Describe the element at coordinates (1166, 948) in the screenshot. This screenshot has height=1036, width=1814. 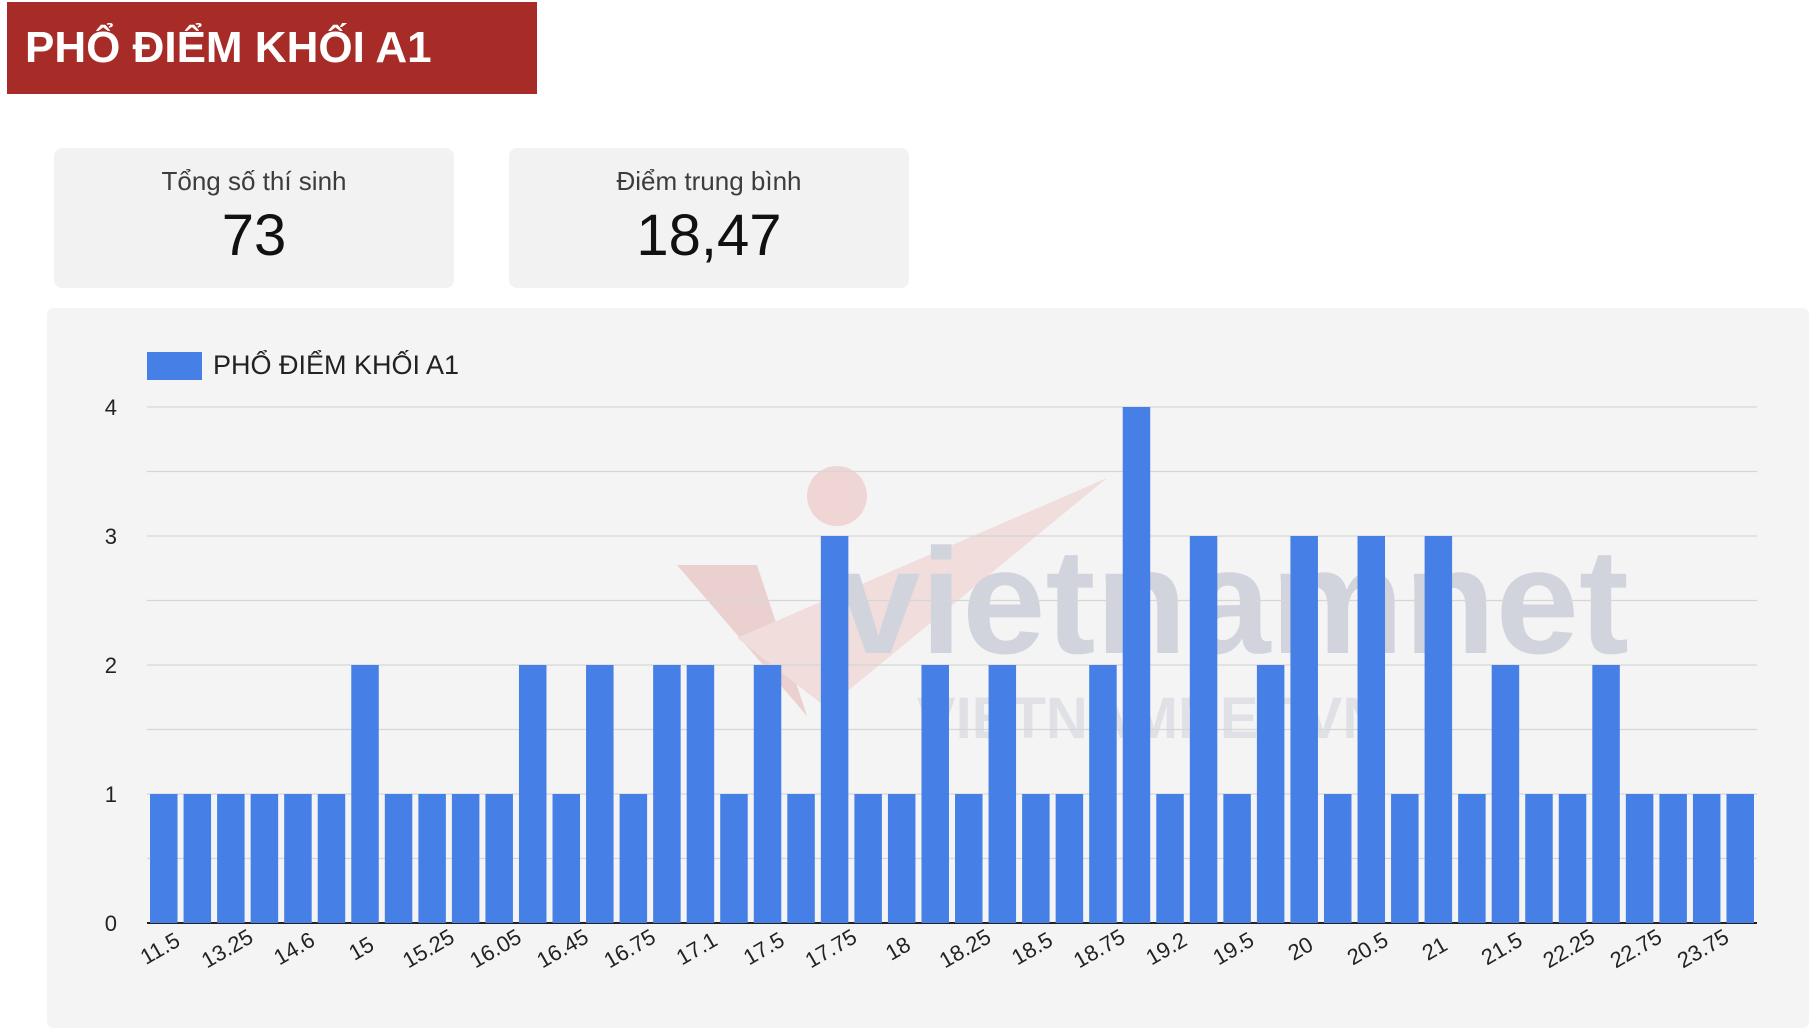
I see `x-tick-label: 19.2` at that location.